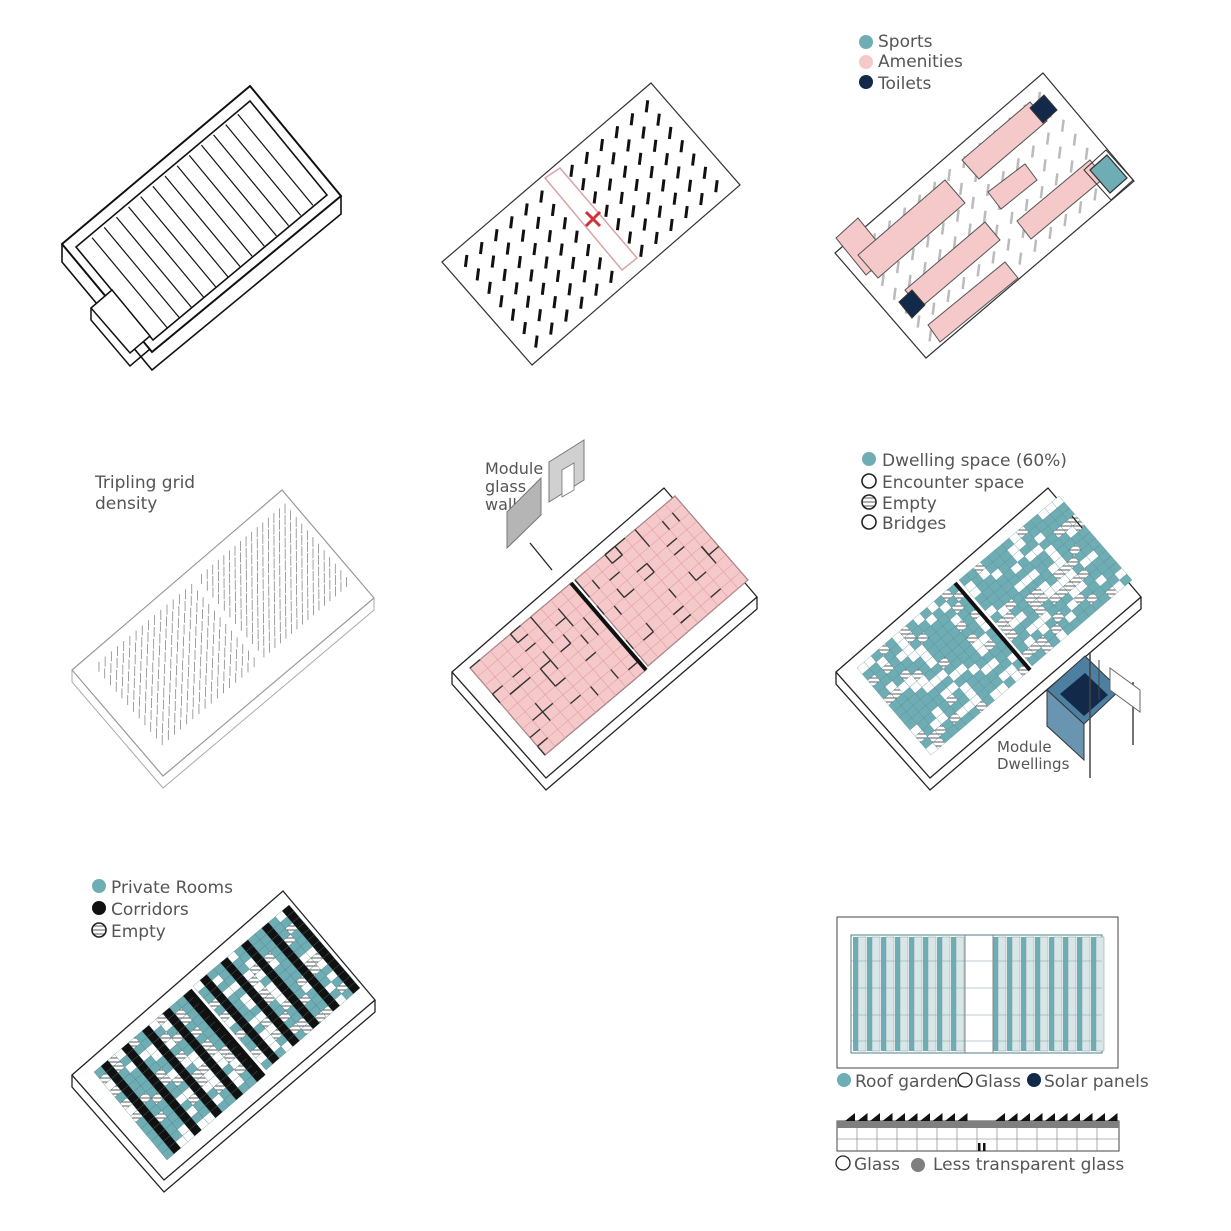 Image resolution: width=1231 pixels, height=1231 pixels. What do you see at coordinates (201, 284) in the screenshot?
I see `roof-thickness` at bounding box center [201, 284].